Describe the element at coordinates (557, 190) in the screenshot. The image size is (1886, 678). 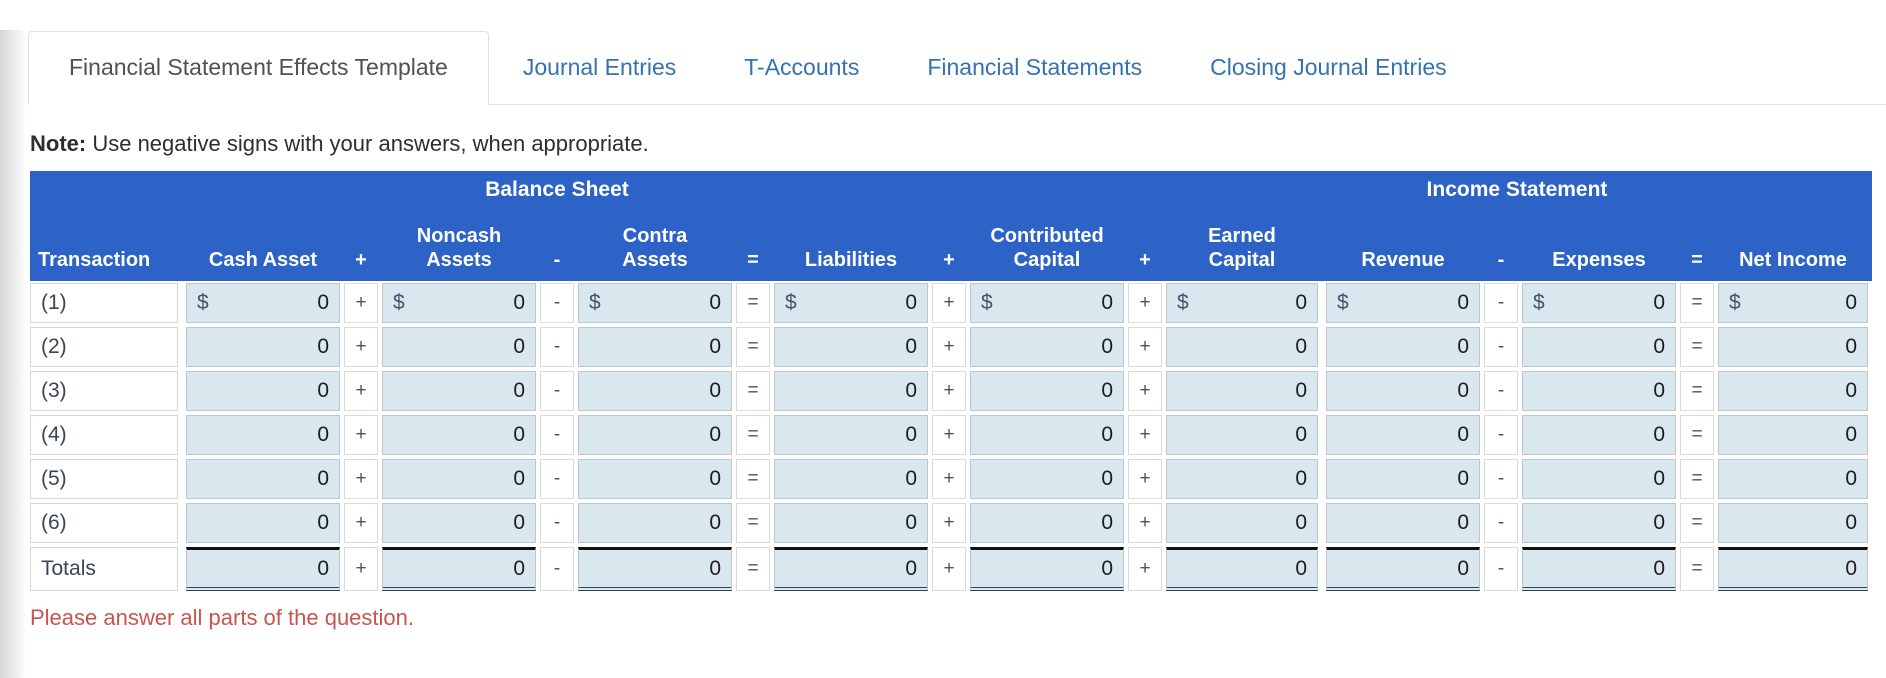
I see `group-header-balance-sheet: Balance Sheet` at that location.